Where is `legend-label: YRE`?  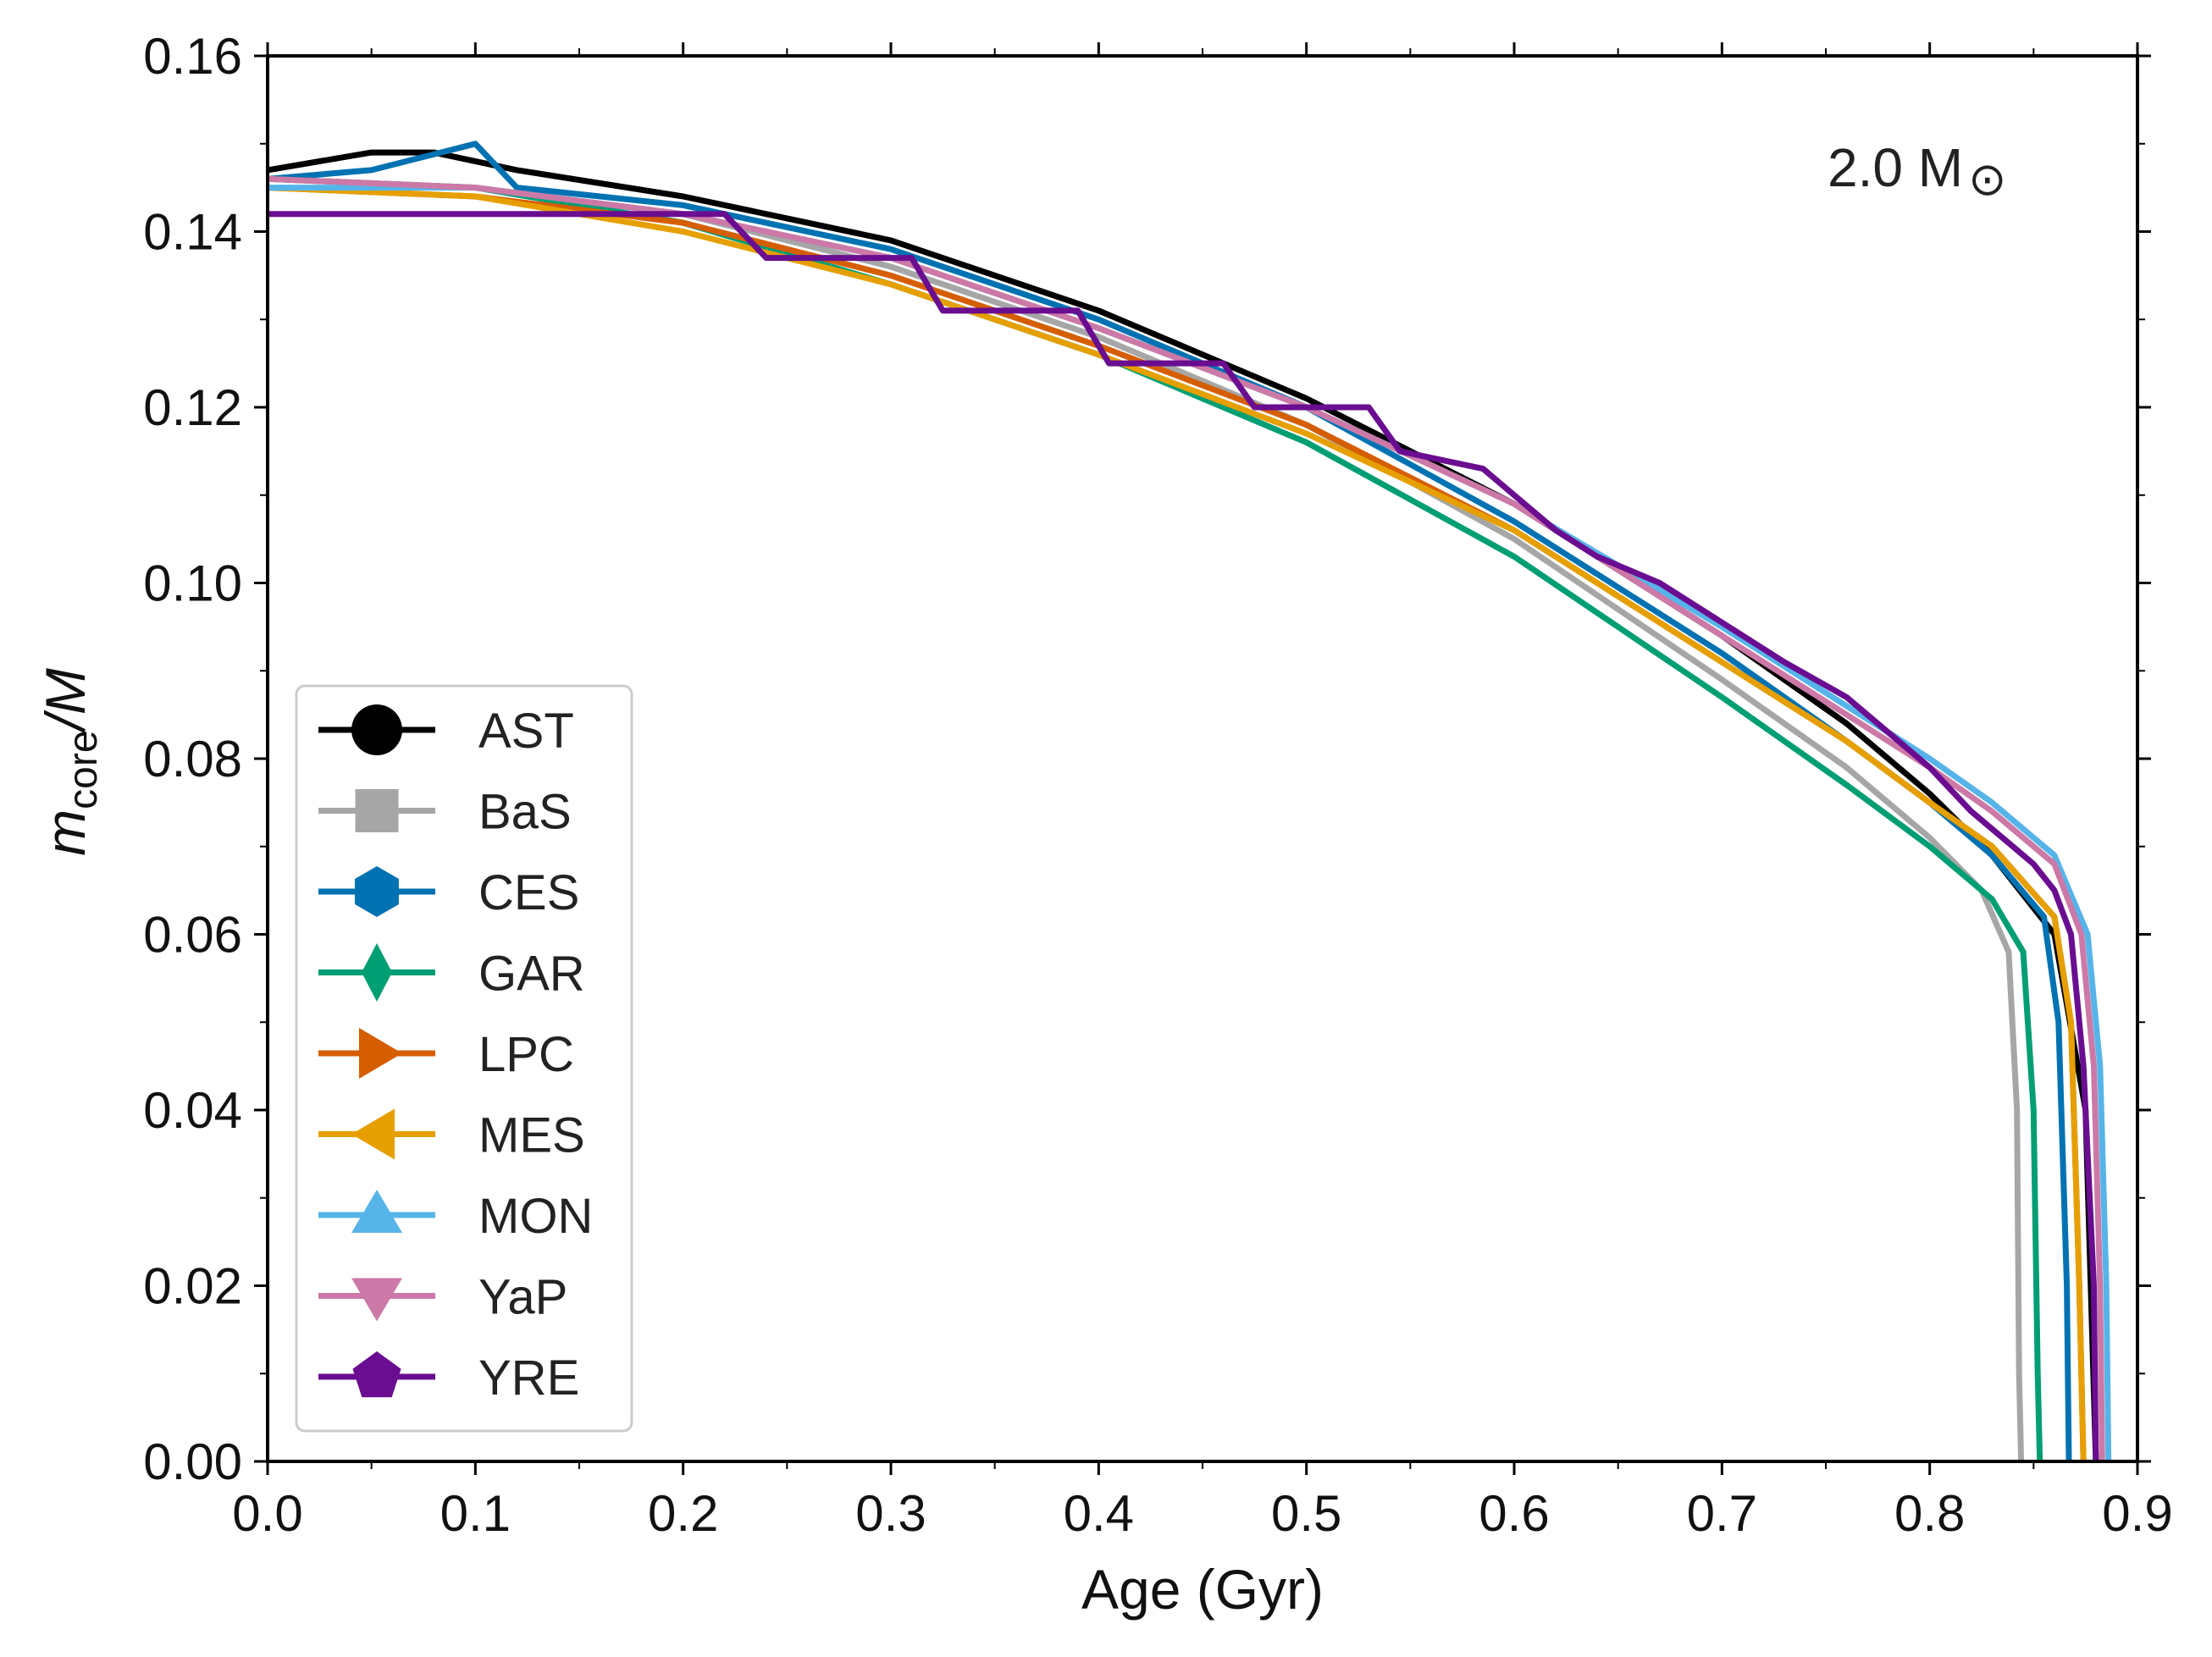
legend-label: YRE is located at coordinates (528, 1378).